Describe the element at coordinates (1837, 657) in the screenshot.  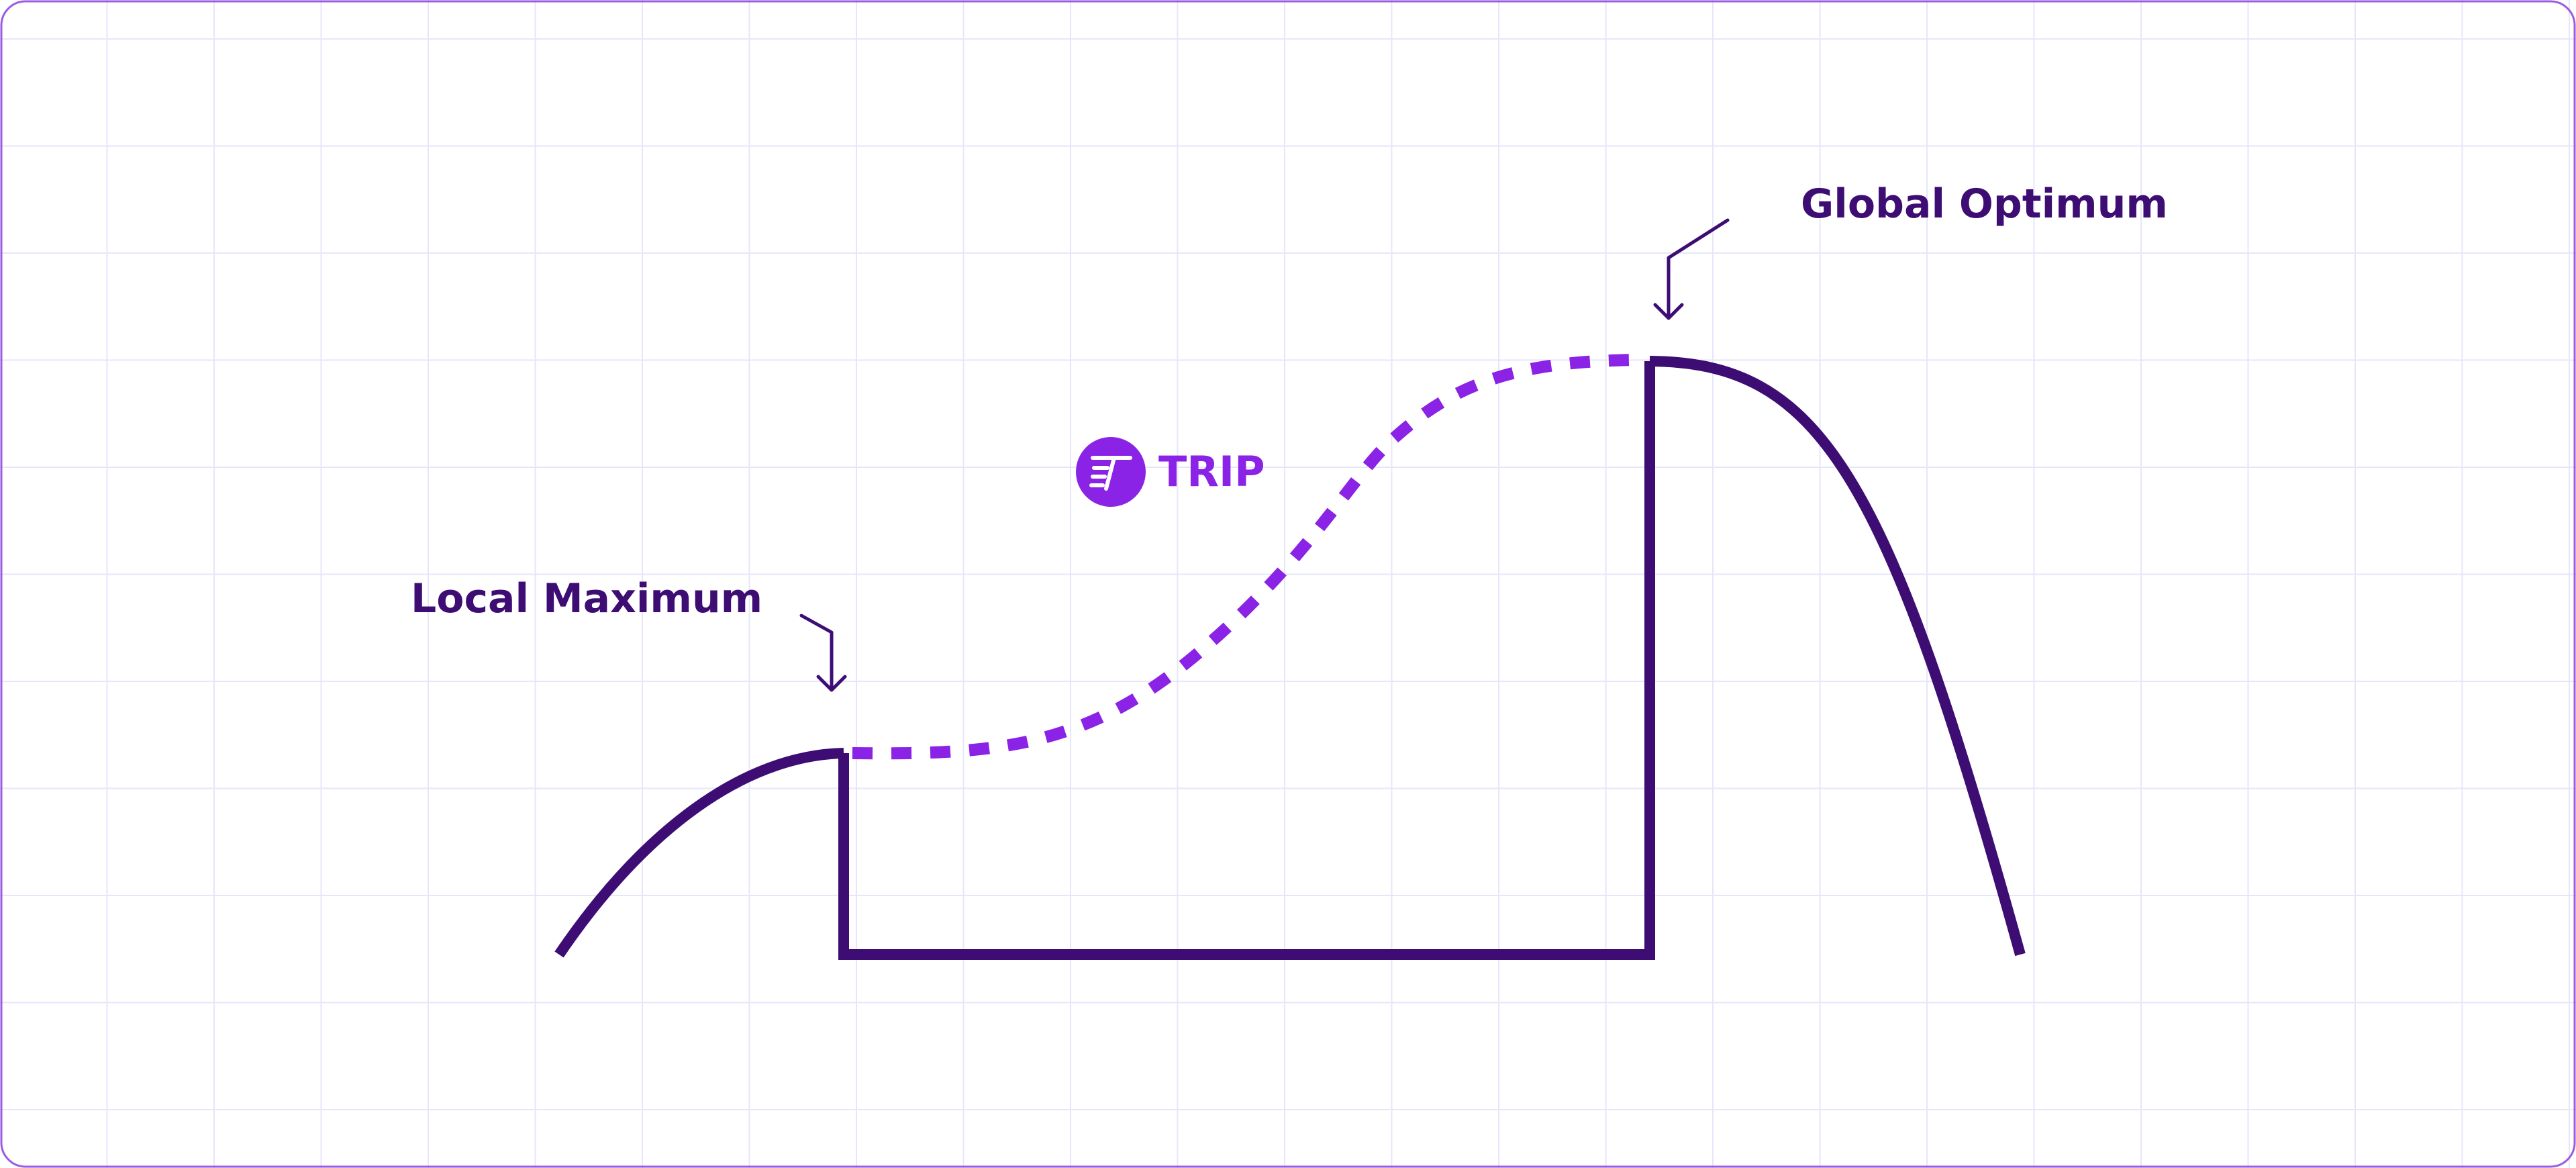
I see `global-optimum-curve` at that location.